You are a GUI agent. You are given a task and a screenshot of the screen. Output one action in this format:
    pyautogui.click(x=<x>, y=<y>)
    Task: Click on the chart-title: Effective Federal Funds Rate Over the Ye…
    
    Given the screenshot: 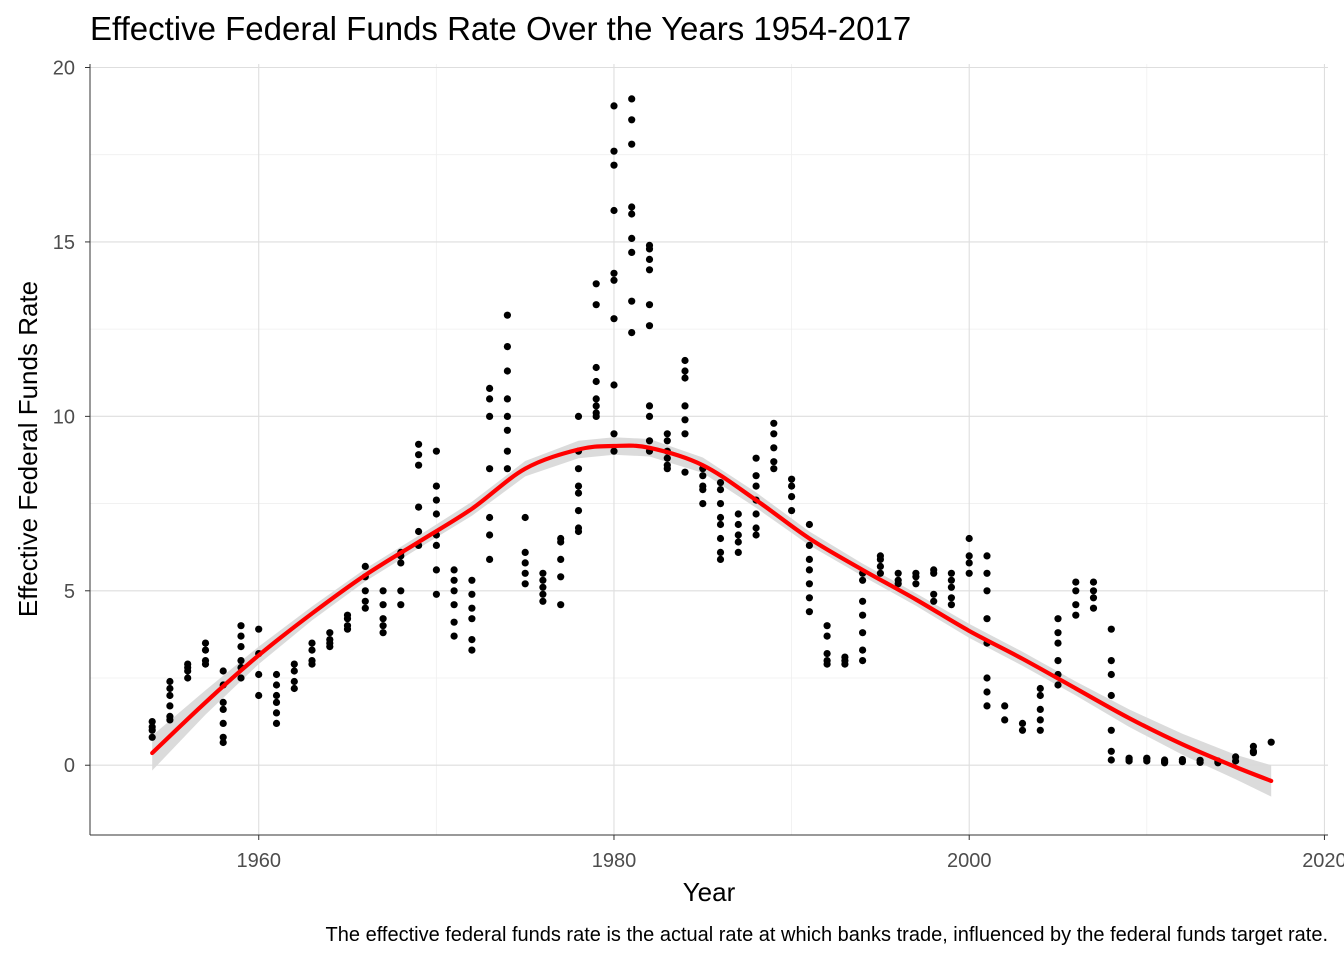 What is the action you would take?
    pyautogui.click(x=500, y=28)
    